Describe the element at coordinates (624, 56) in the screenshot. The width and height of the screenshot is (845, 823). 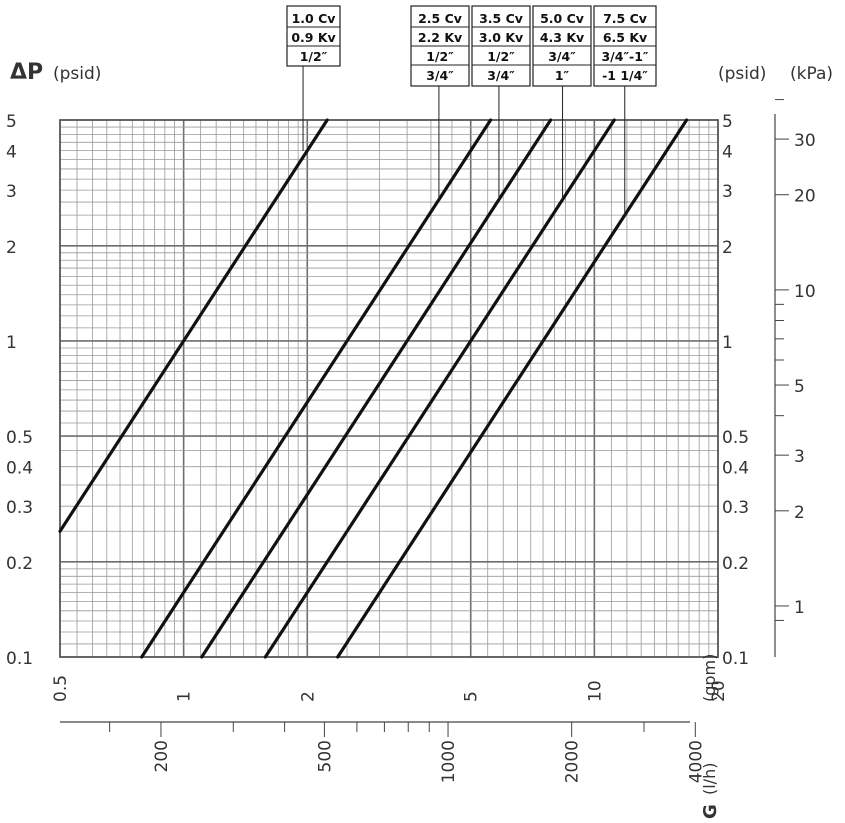
I see `label-box-line: 3/4″-1″` at that location.